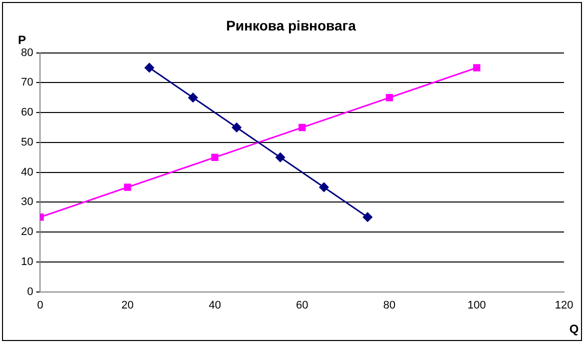  Describe the element at coordinates (214, 305) in the screenshot. I see `x-tick-label: 40` at that location.